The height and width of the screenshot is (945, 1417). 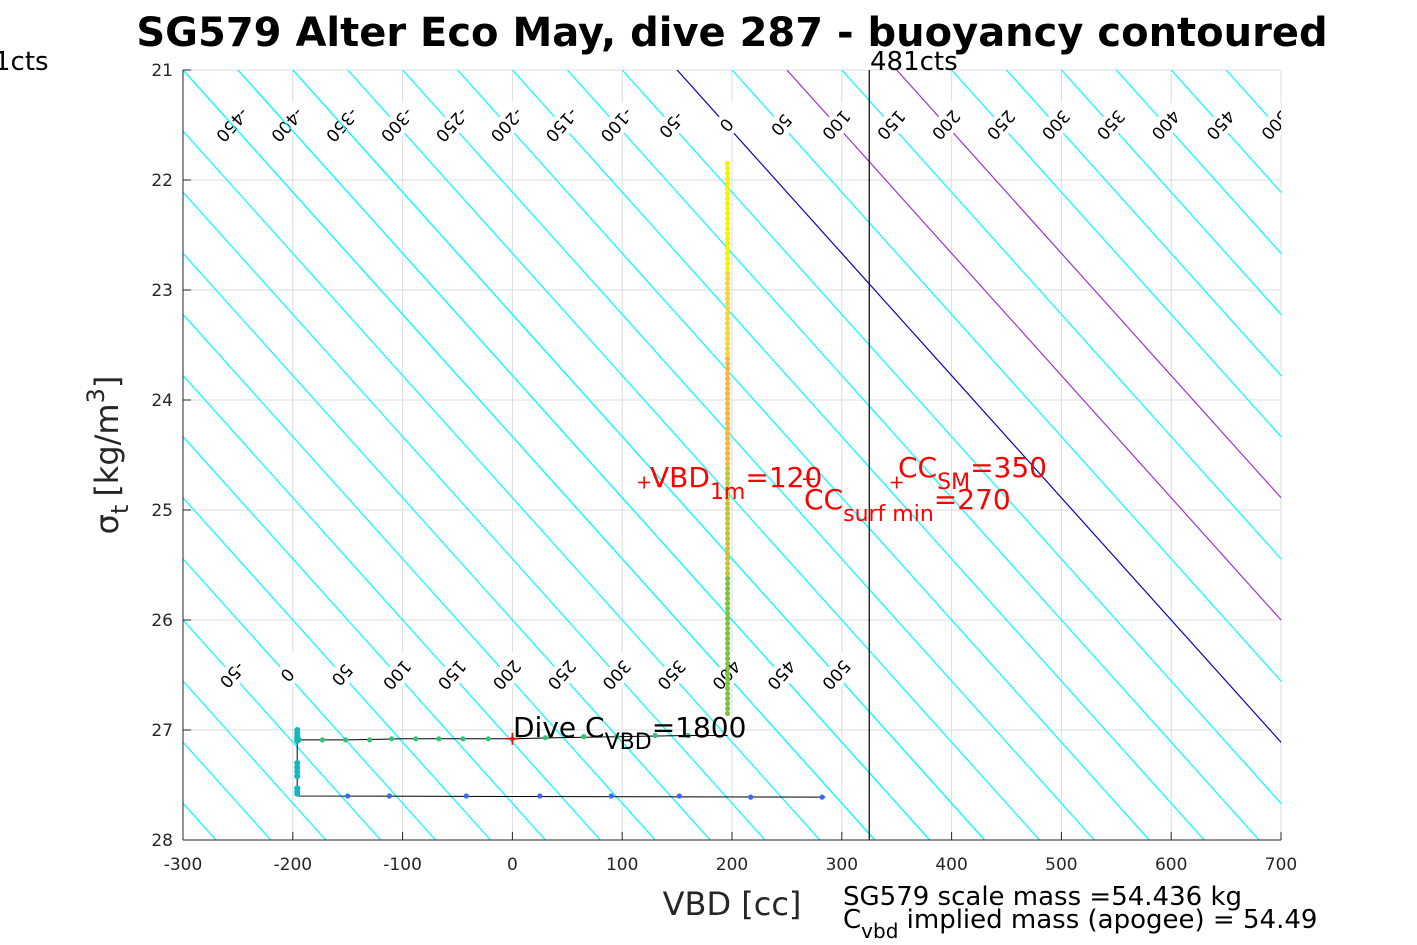 What do you see at coordinates (162, 401) in the screenshot?
I see `y-tick-label: 24` at bounding box center [162, 401].